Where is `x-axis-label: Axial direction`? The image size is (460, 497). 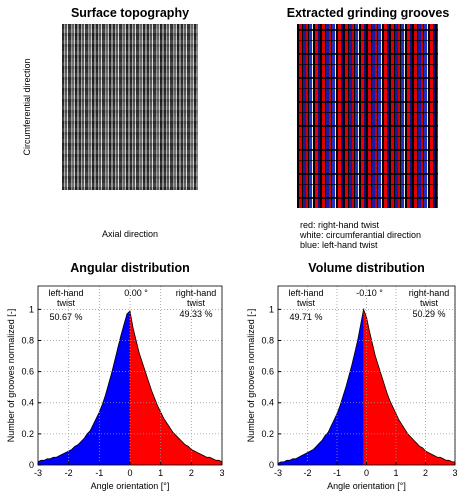 x-axis-label: Axial direction is located at coordinates (130, 234).